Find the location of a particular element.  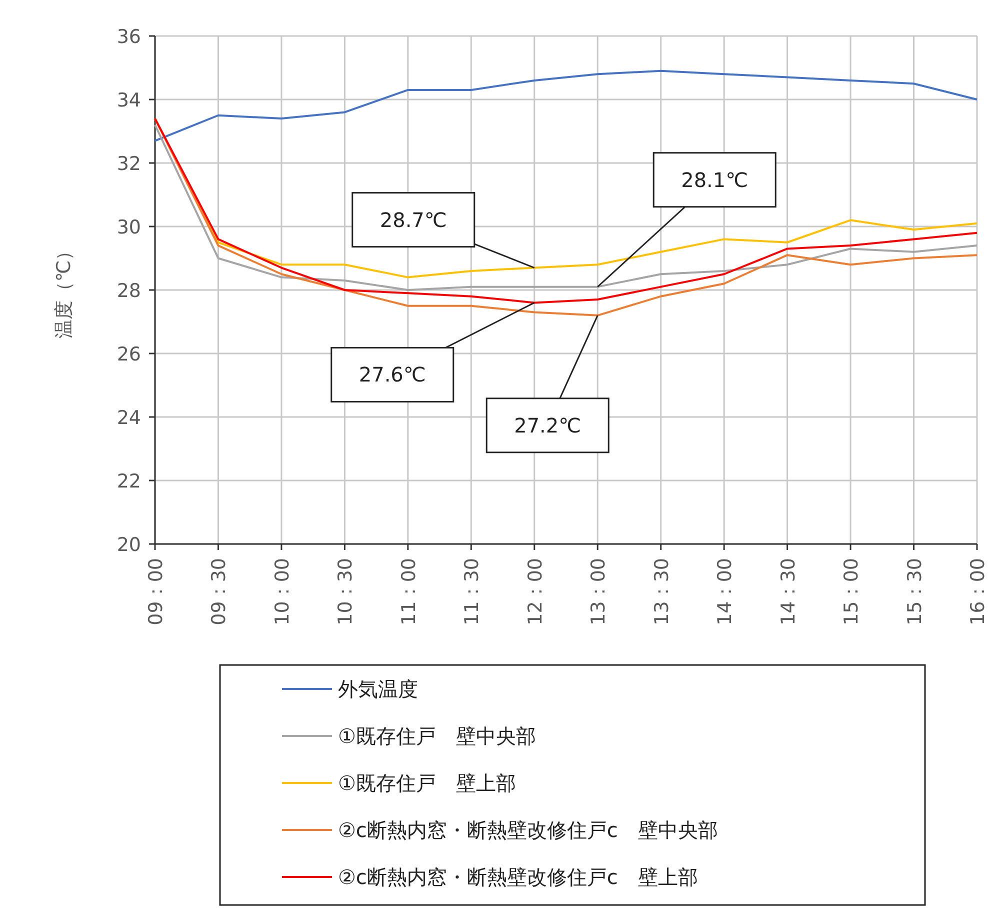

x-tick-label: 09：30 is located at coordinates (219, 592).